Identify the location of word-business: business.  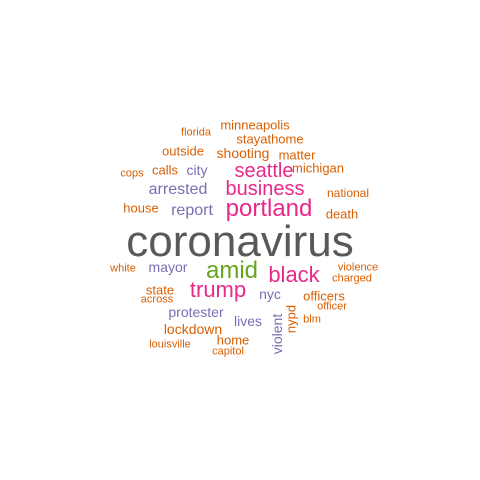
(265, 189).